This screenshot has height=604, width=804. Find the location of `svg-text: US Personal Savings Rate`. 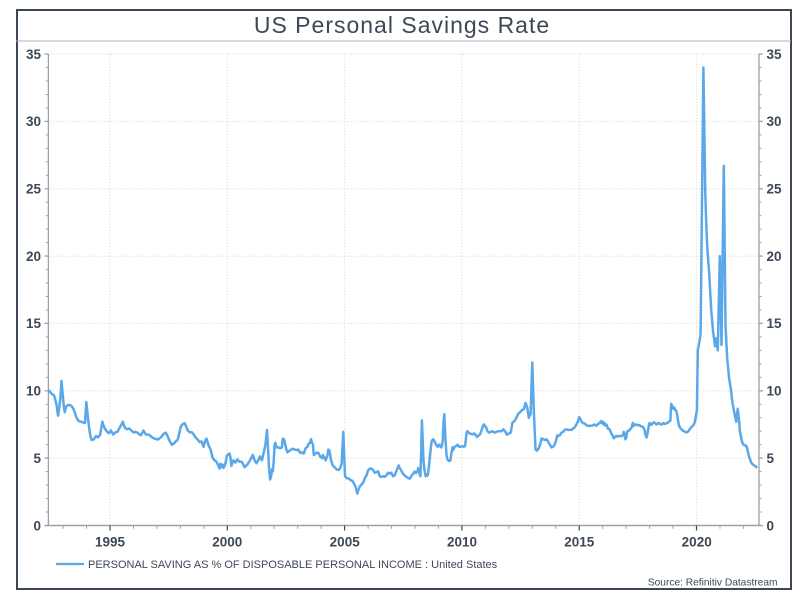

svg-text: US Personal Savings Rate is located at coordinates (402, 25).